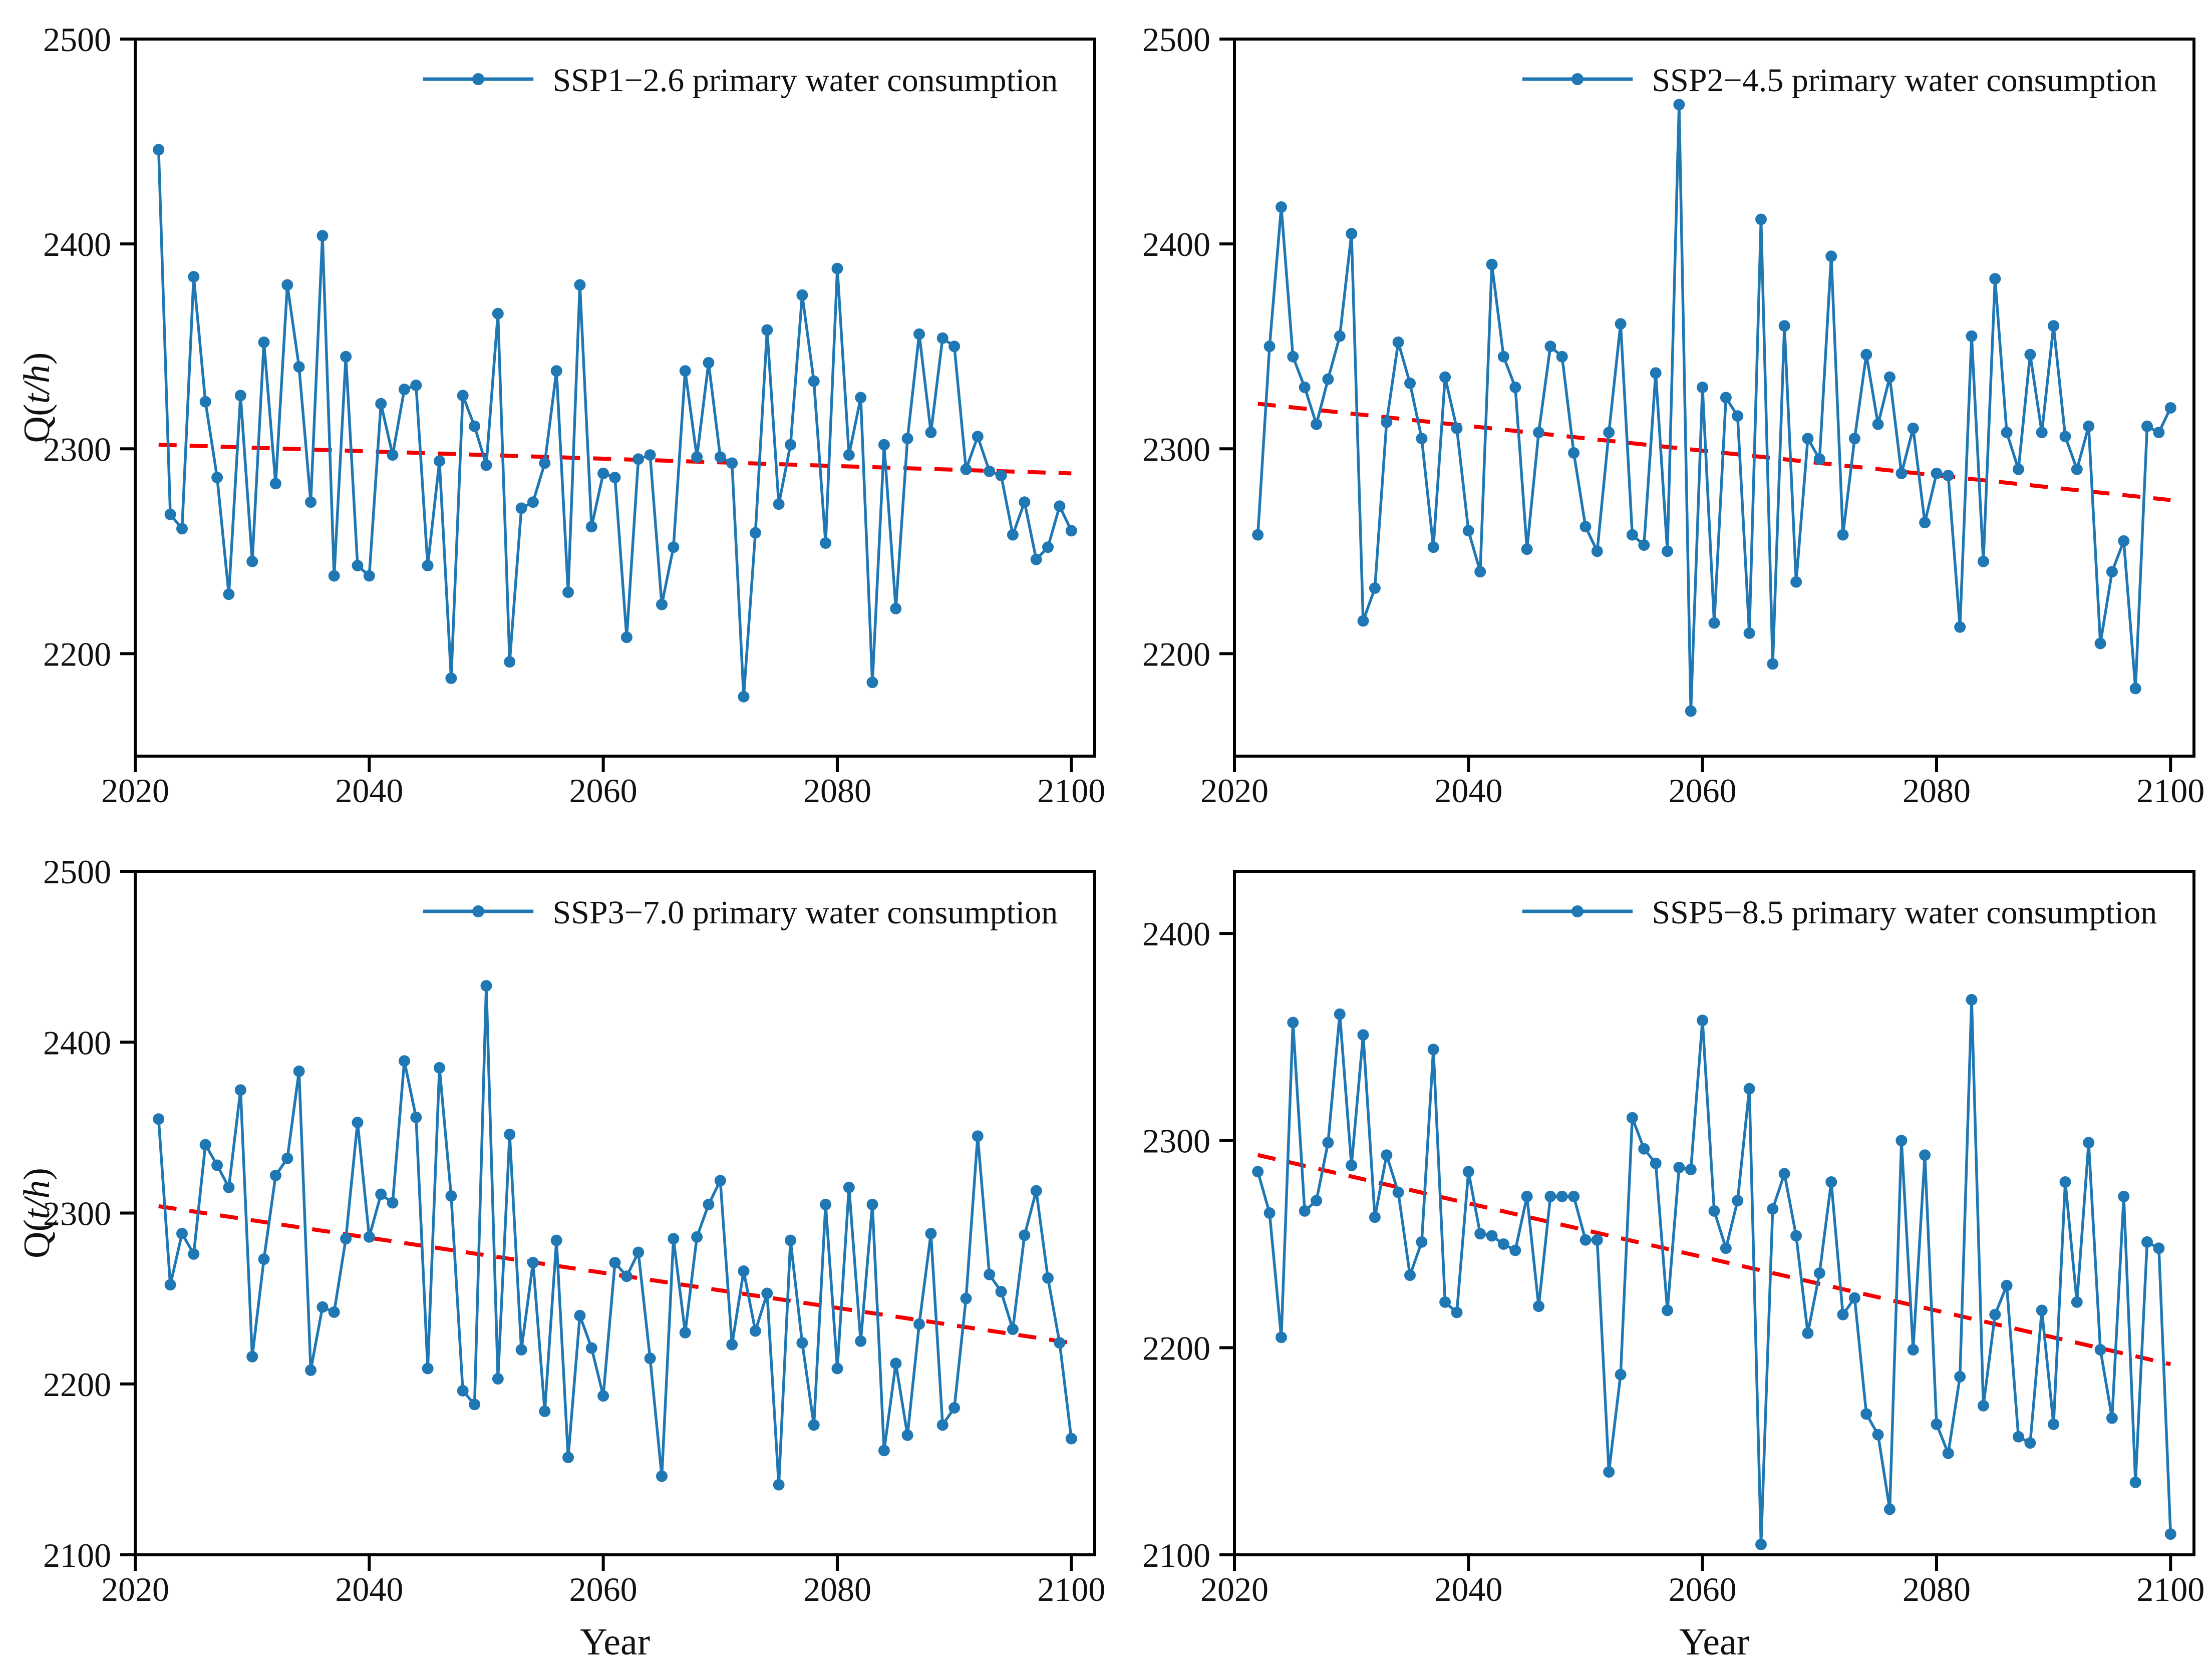 This screenshot has height=1677, width=2212. I want to click on x-axis-tick-label: 2060, so click(603, 791).